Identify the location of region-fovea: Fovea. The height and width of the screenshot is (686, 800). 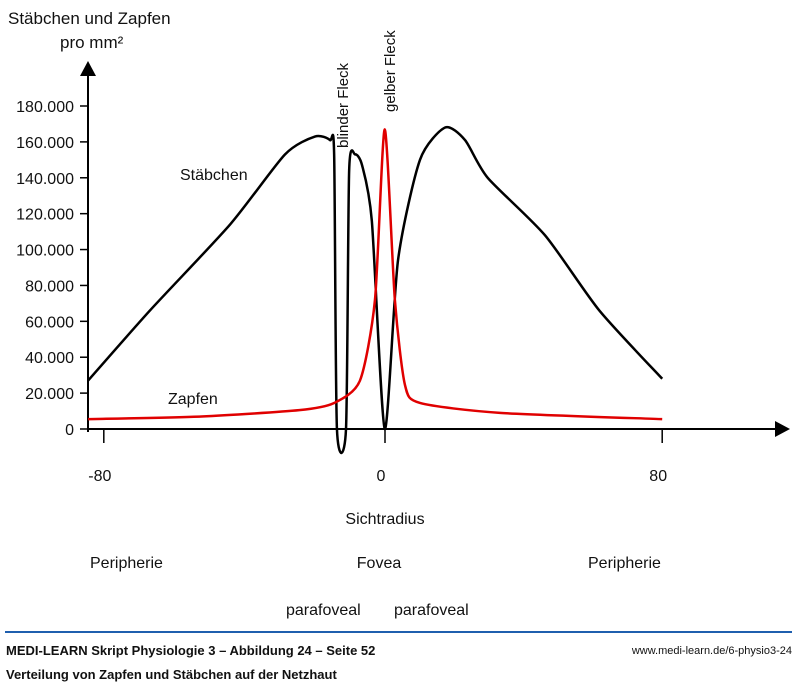
(379, 563).